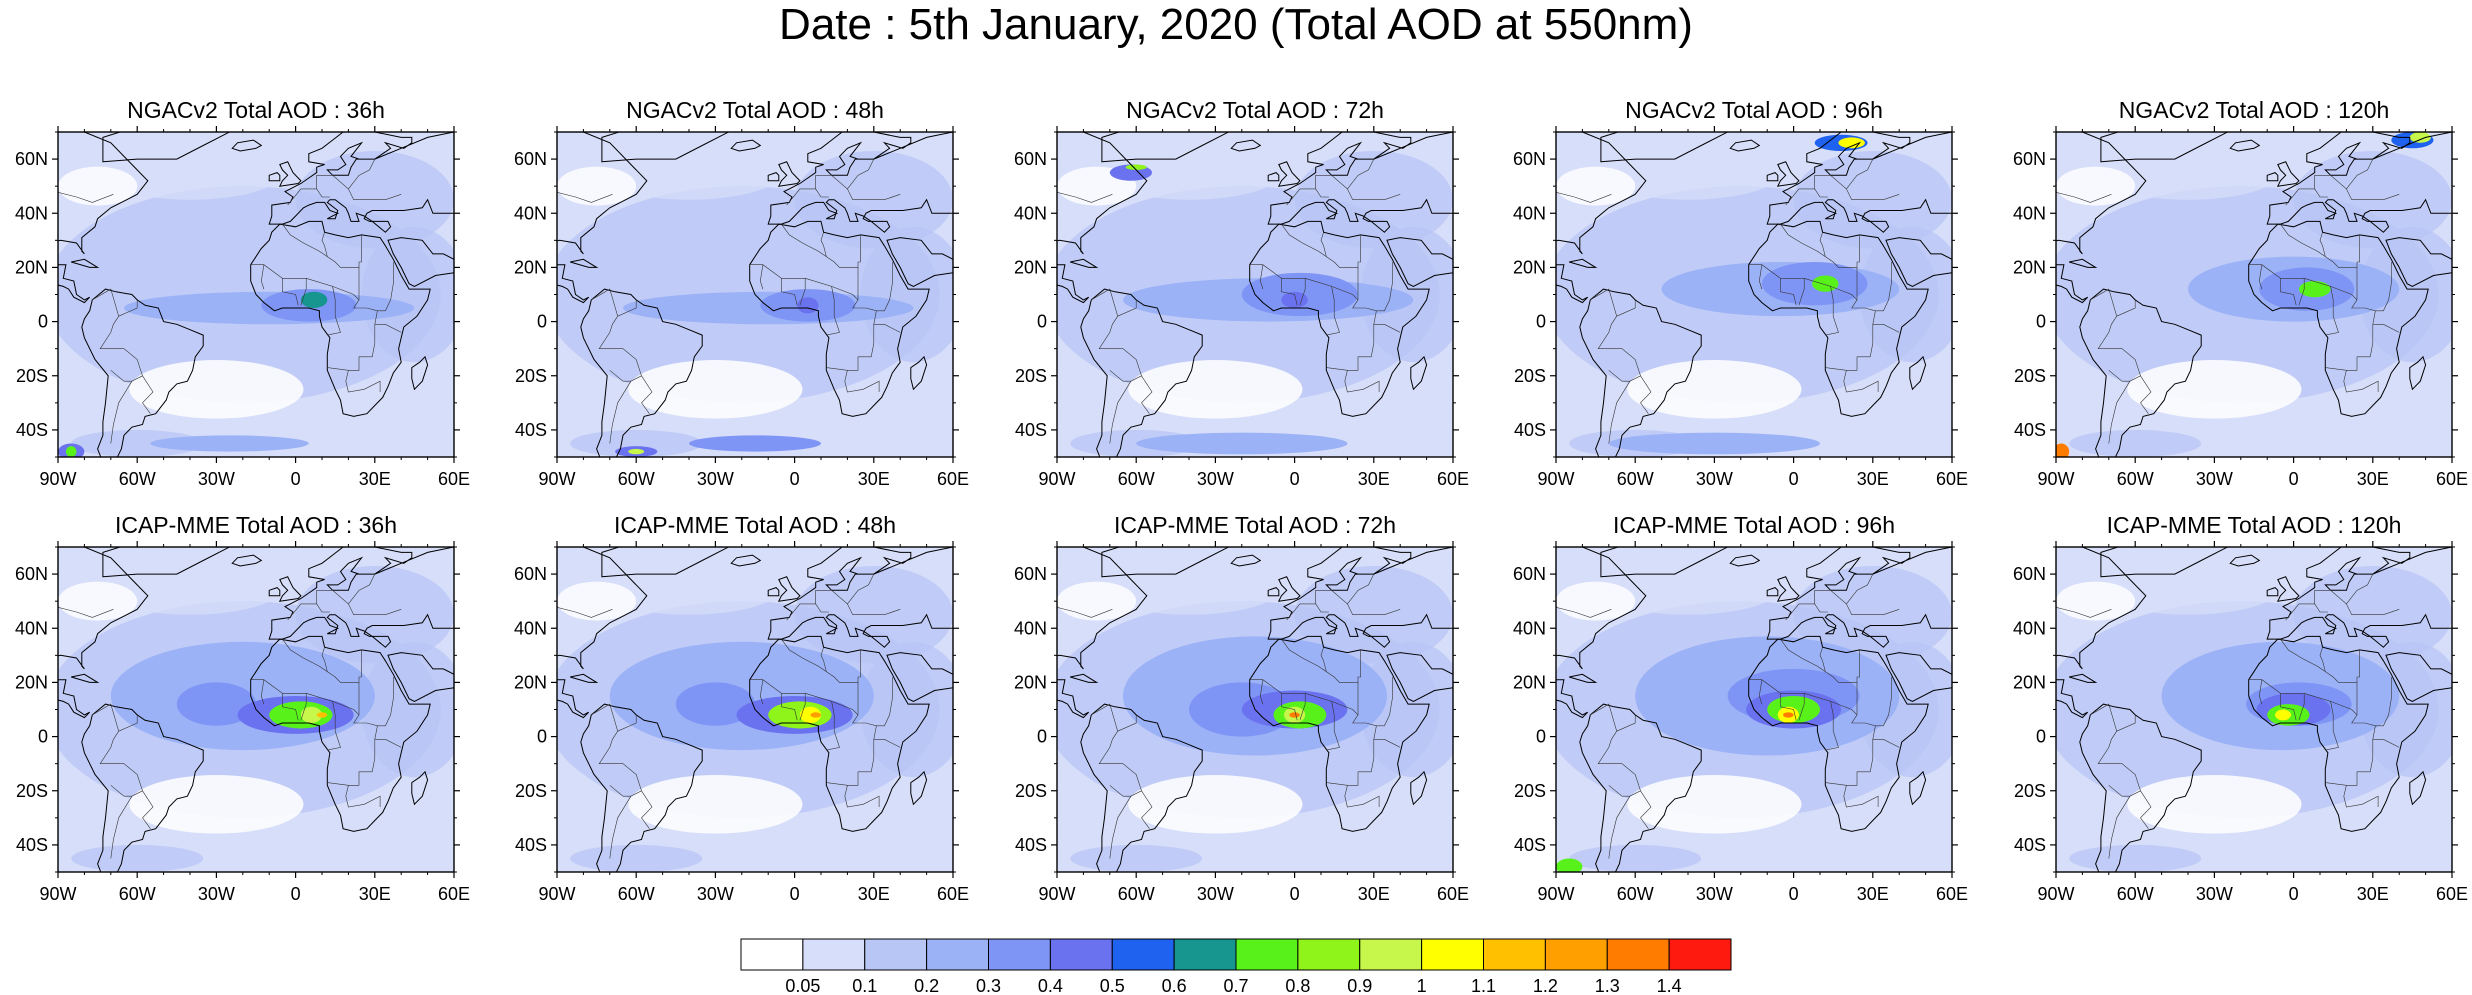 Image resolution: width=2472 pixels, height=995 pixels. What do you see at coordinates (636, 479) in the screenshot?
I see `lon-tick-label: 60W` at bounding box center [636, 479].